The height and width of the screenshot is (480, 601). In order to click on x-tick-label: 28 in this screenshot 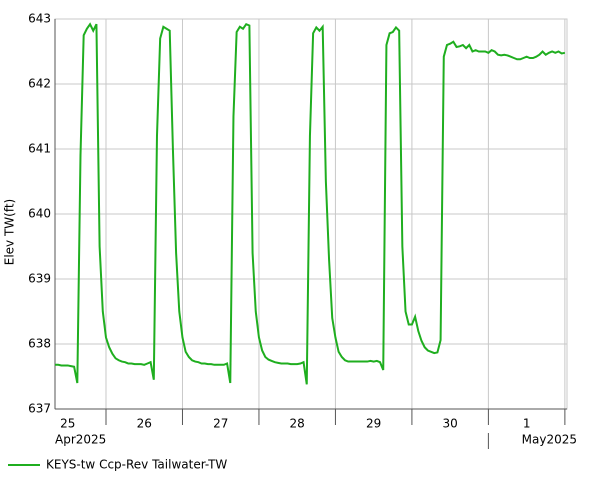, I will do `click(297, 424)`.